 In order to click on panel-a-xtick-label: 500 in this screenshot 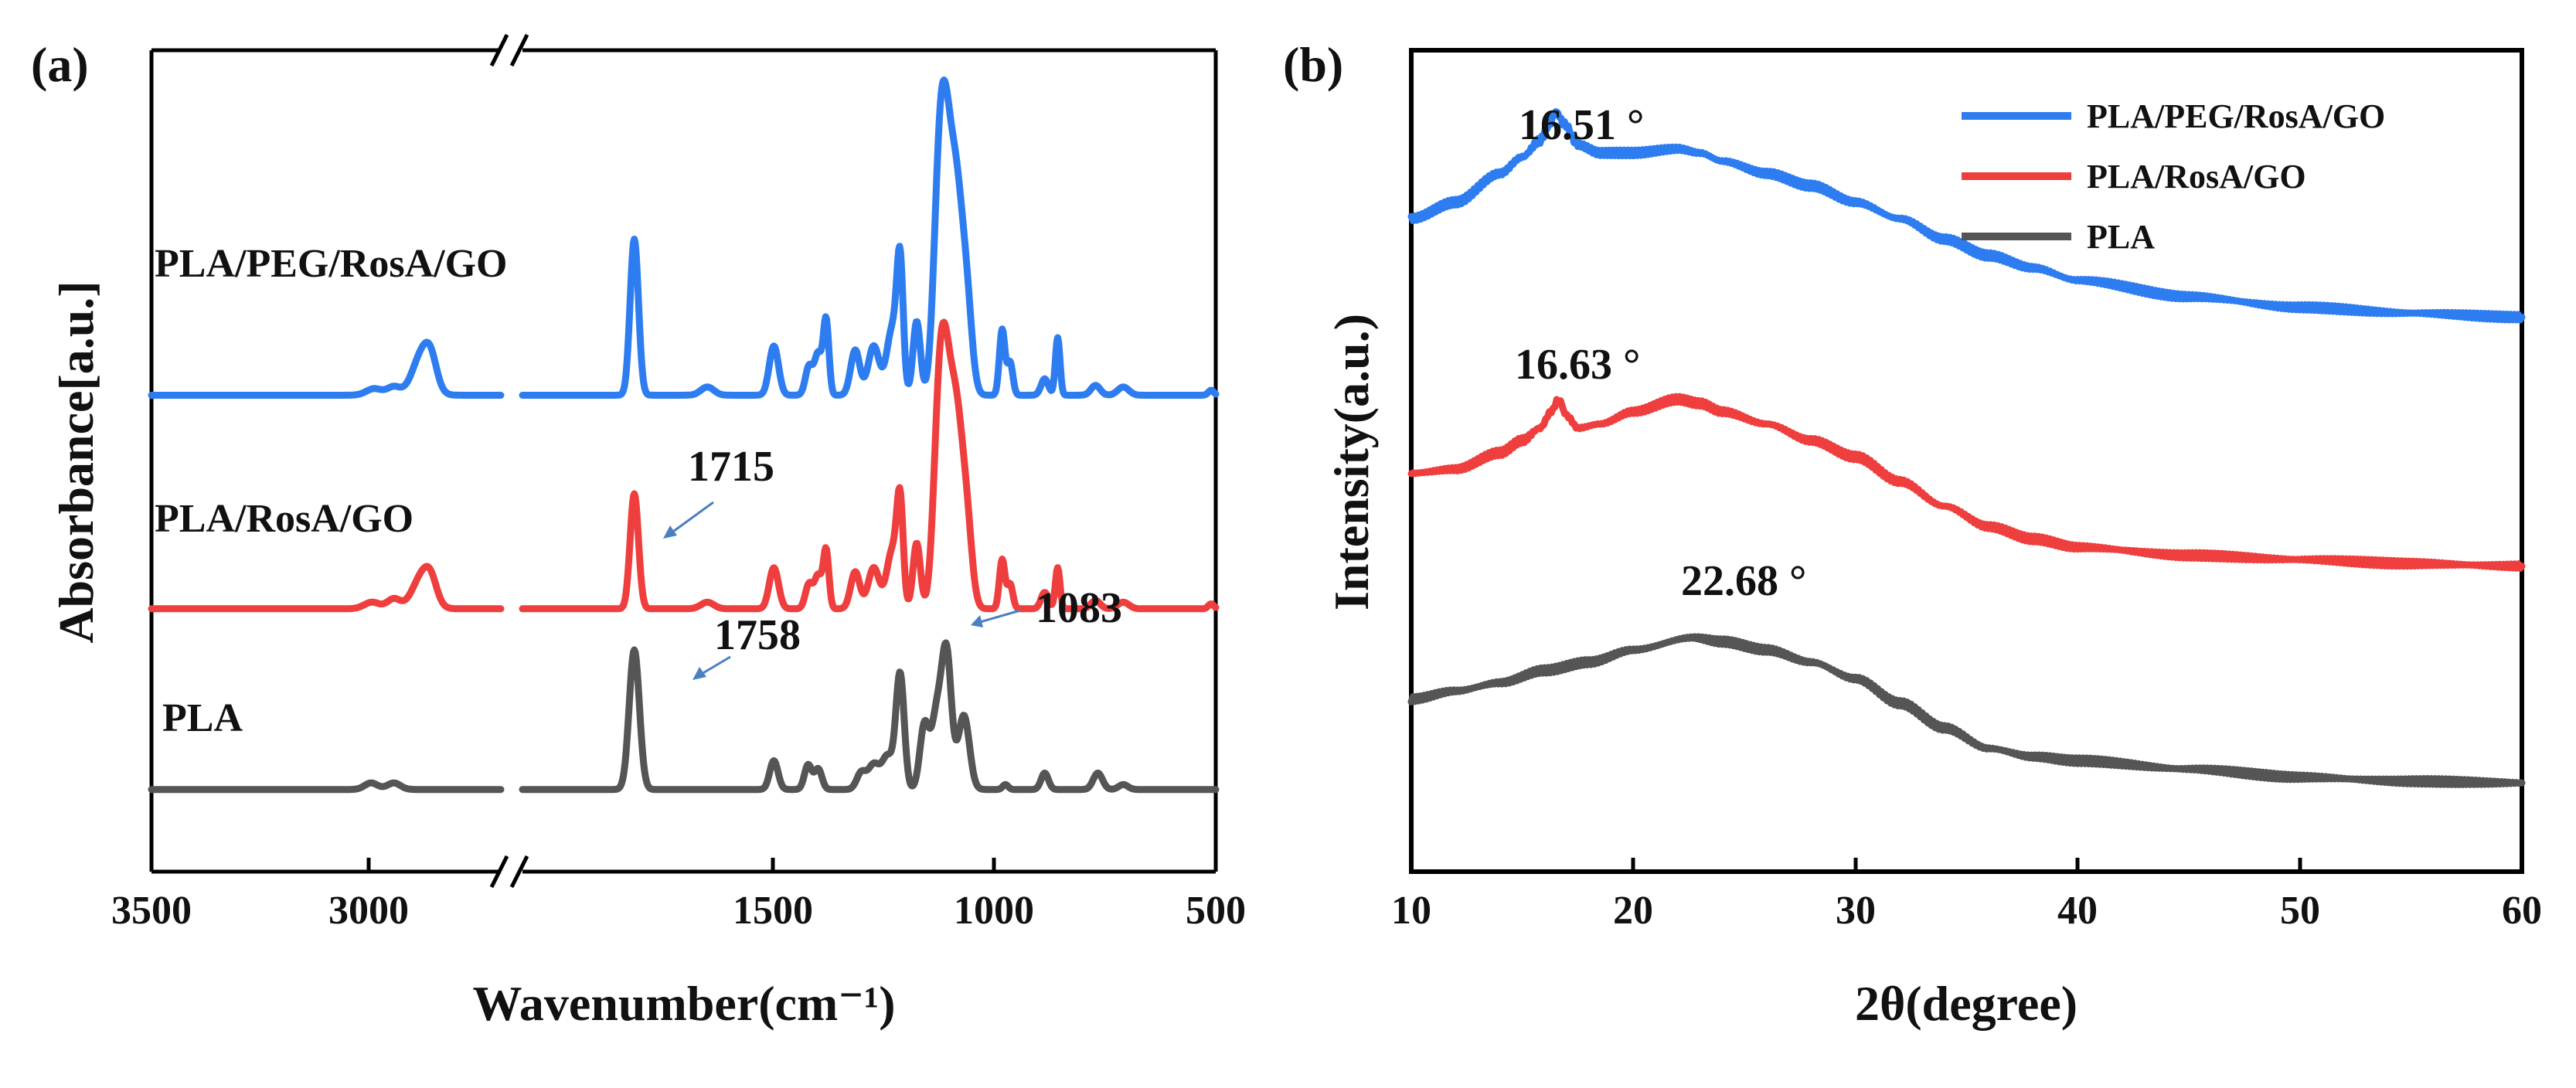, I will do `click(1216, 911)`.